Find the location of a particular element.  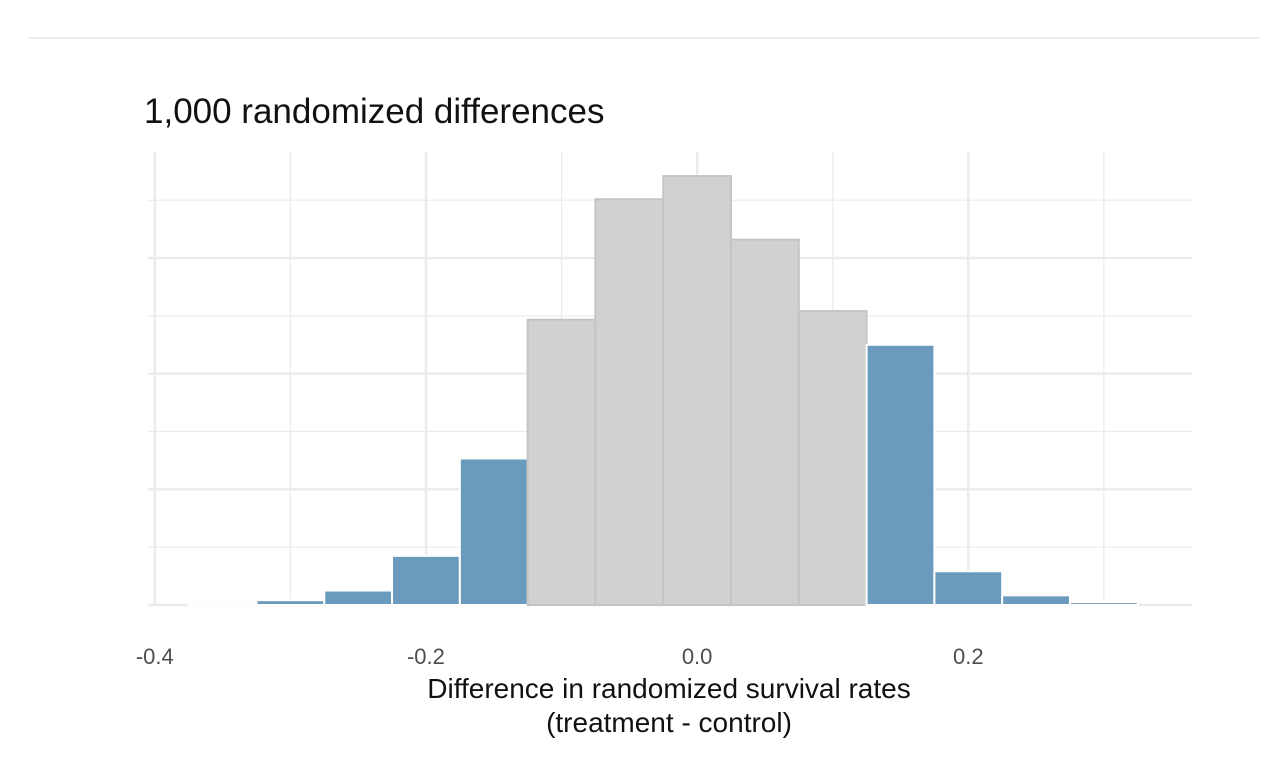

top-divider is located at coordinates (644, 38).